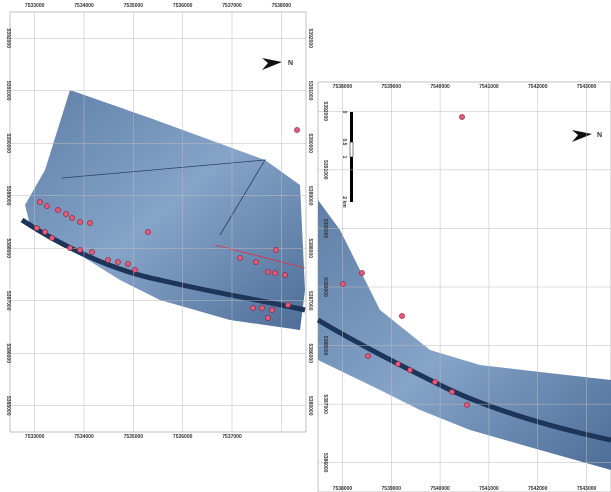 This screenshot has width=611, height=492. I want to click on scale-label: 0.5, so click(344, 142).